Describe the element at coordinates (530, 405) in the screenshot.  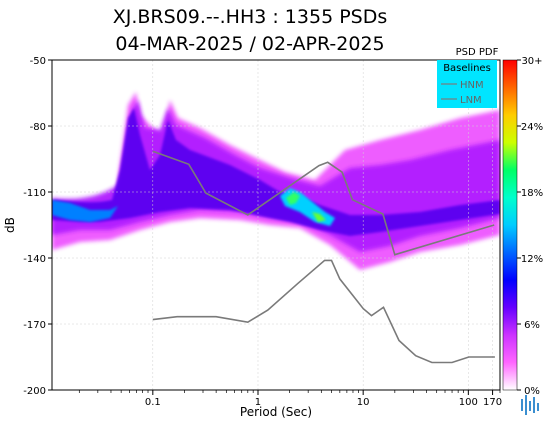
I see `iris-logo-icon` at that location.